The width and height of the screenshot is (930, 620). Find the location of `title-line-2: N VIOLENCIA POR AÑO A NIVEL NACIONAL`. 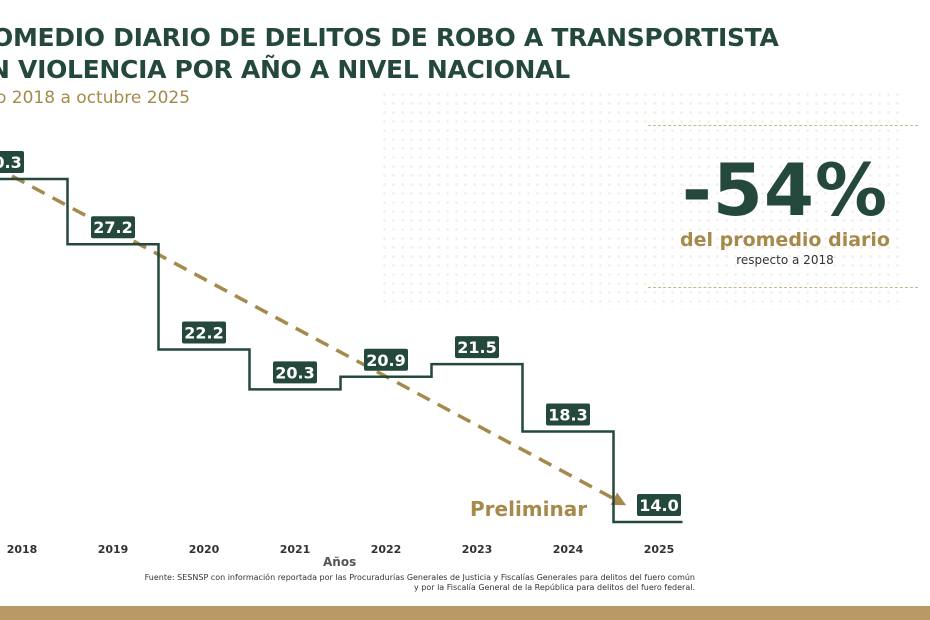

title-line-2: N VIOLENCIA POR AÑO A NIVEL NACIONAL is located at coordinates (285, 69).